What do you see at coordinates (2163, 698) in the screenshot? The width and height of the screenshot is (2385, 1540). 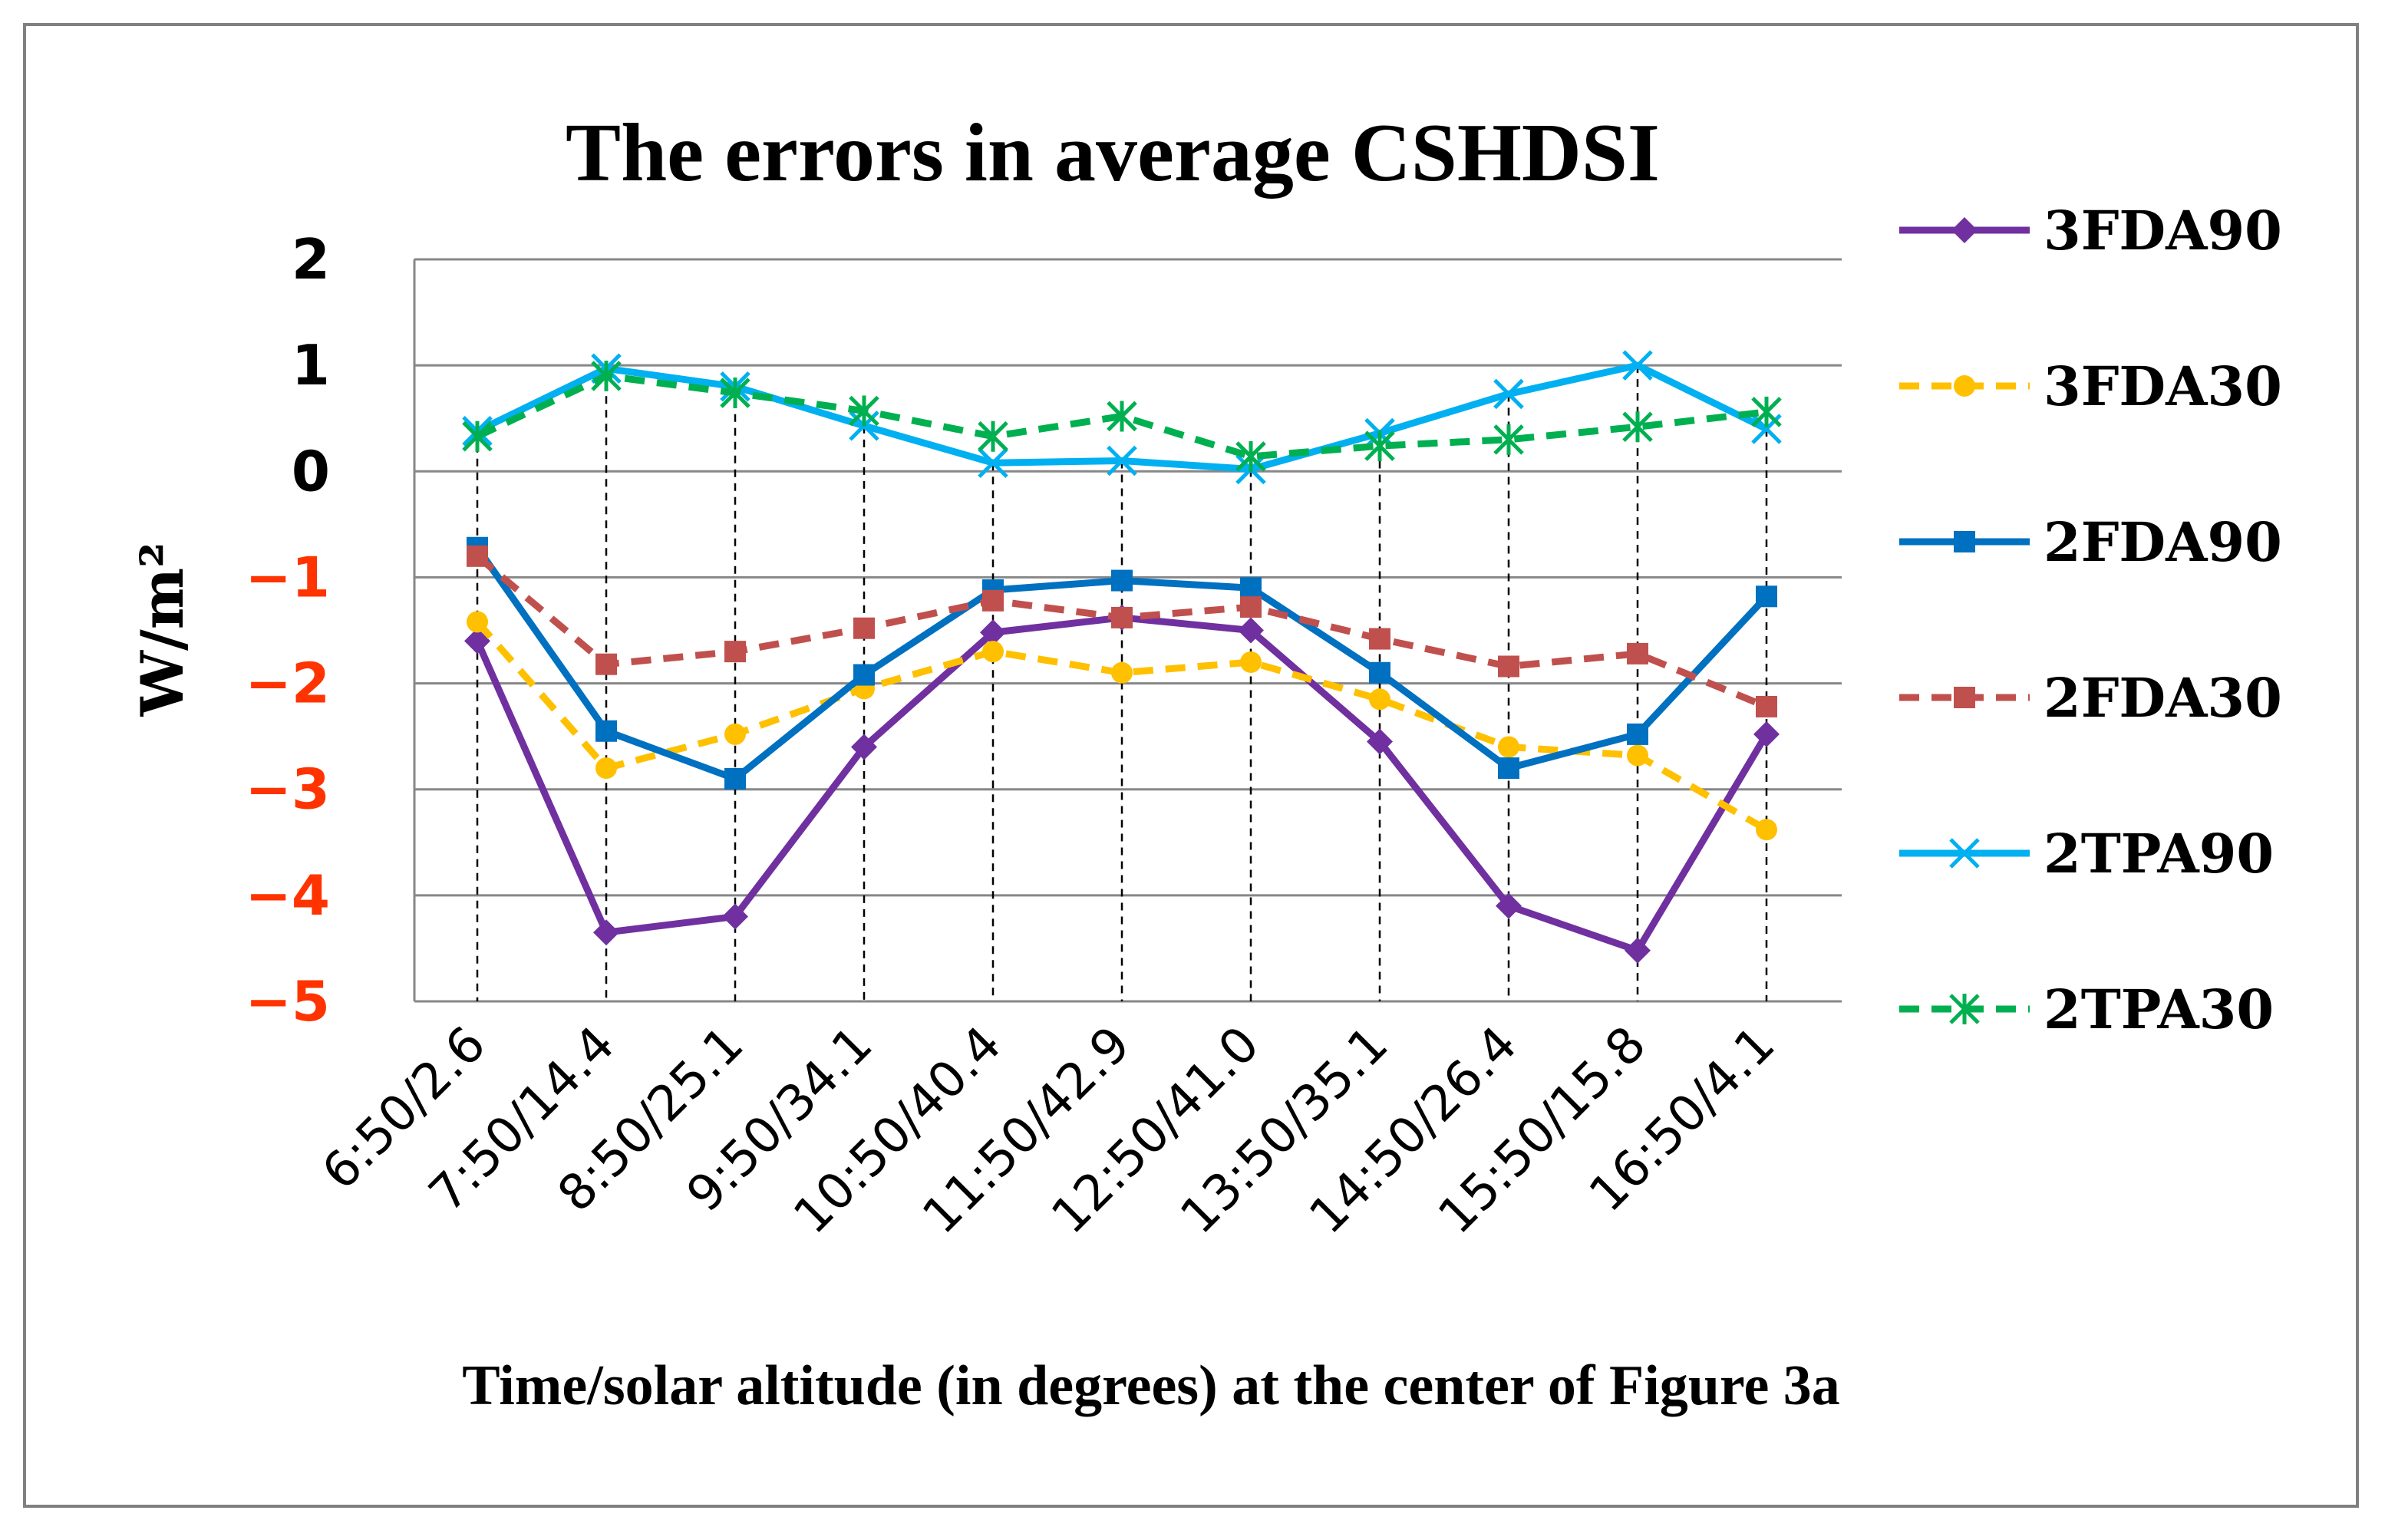 I see `legend-label: 2FDA30` at bounding box center [2163, 698].